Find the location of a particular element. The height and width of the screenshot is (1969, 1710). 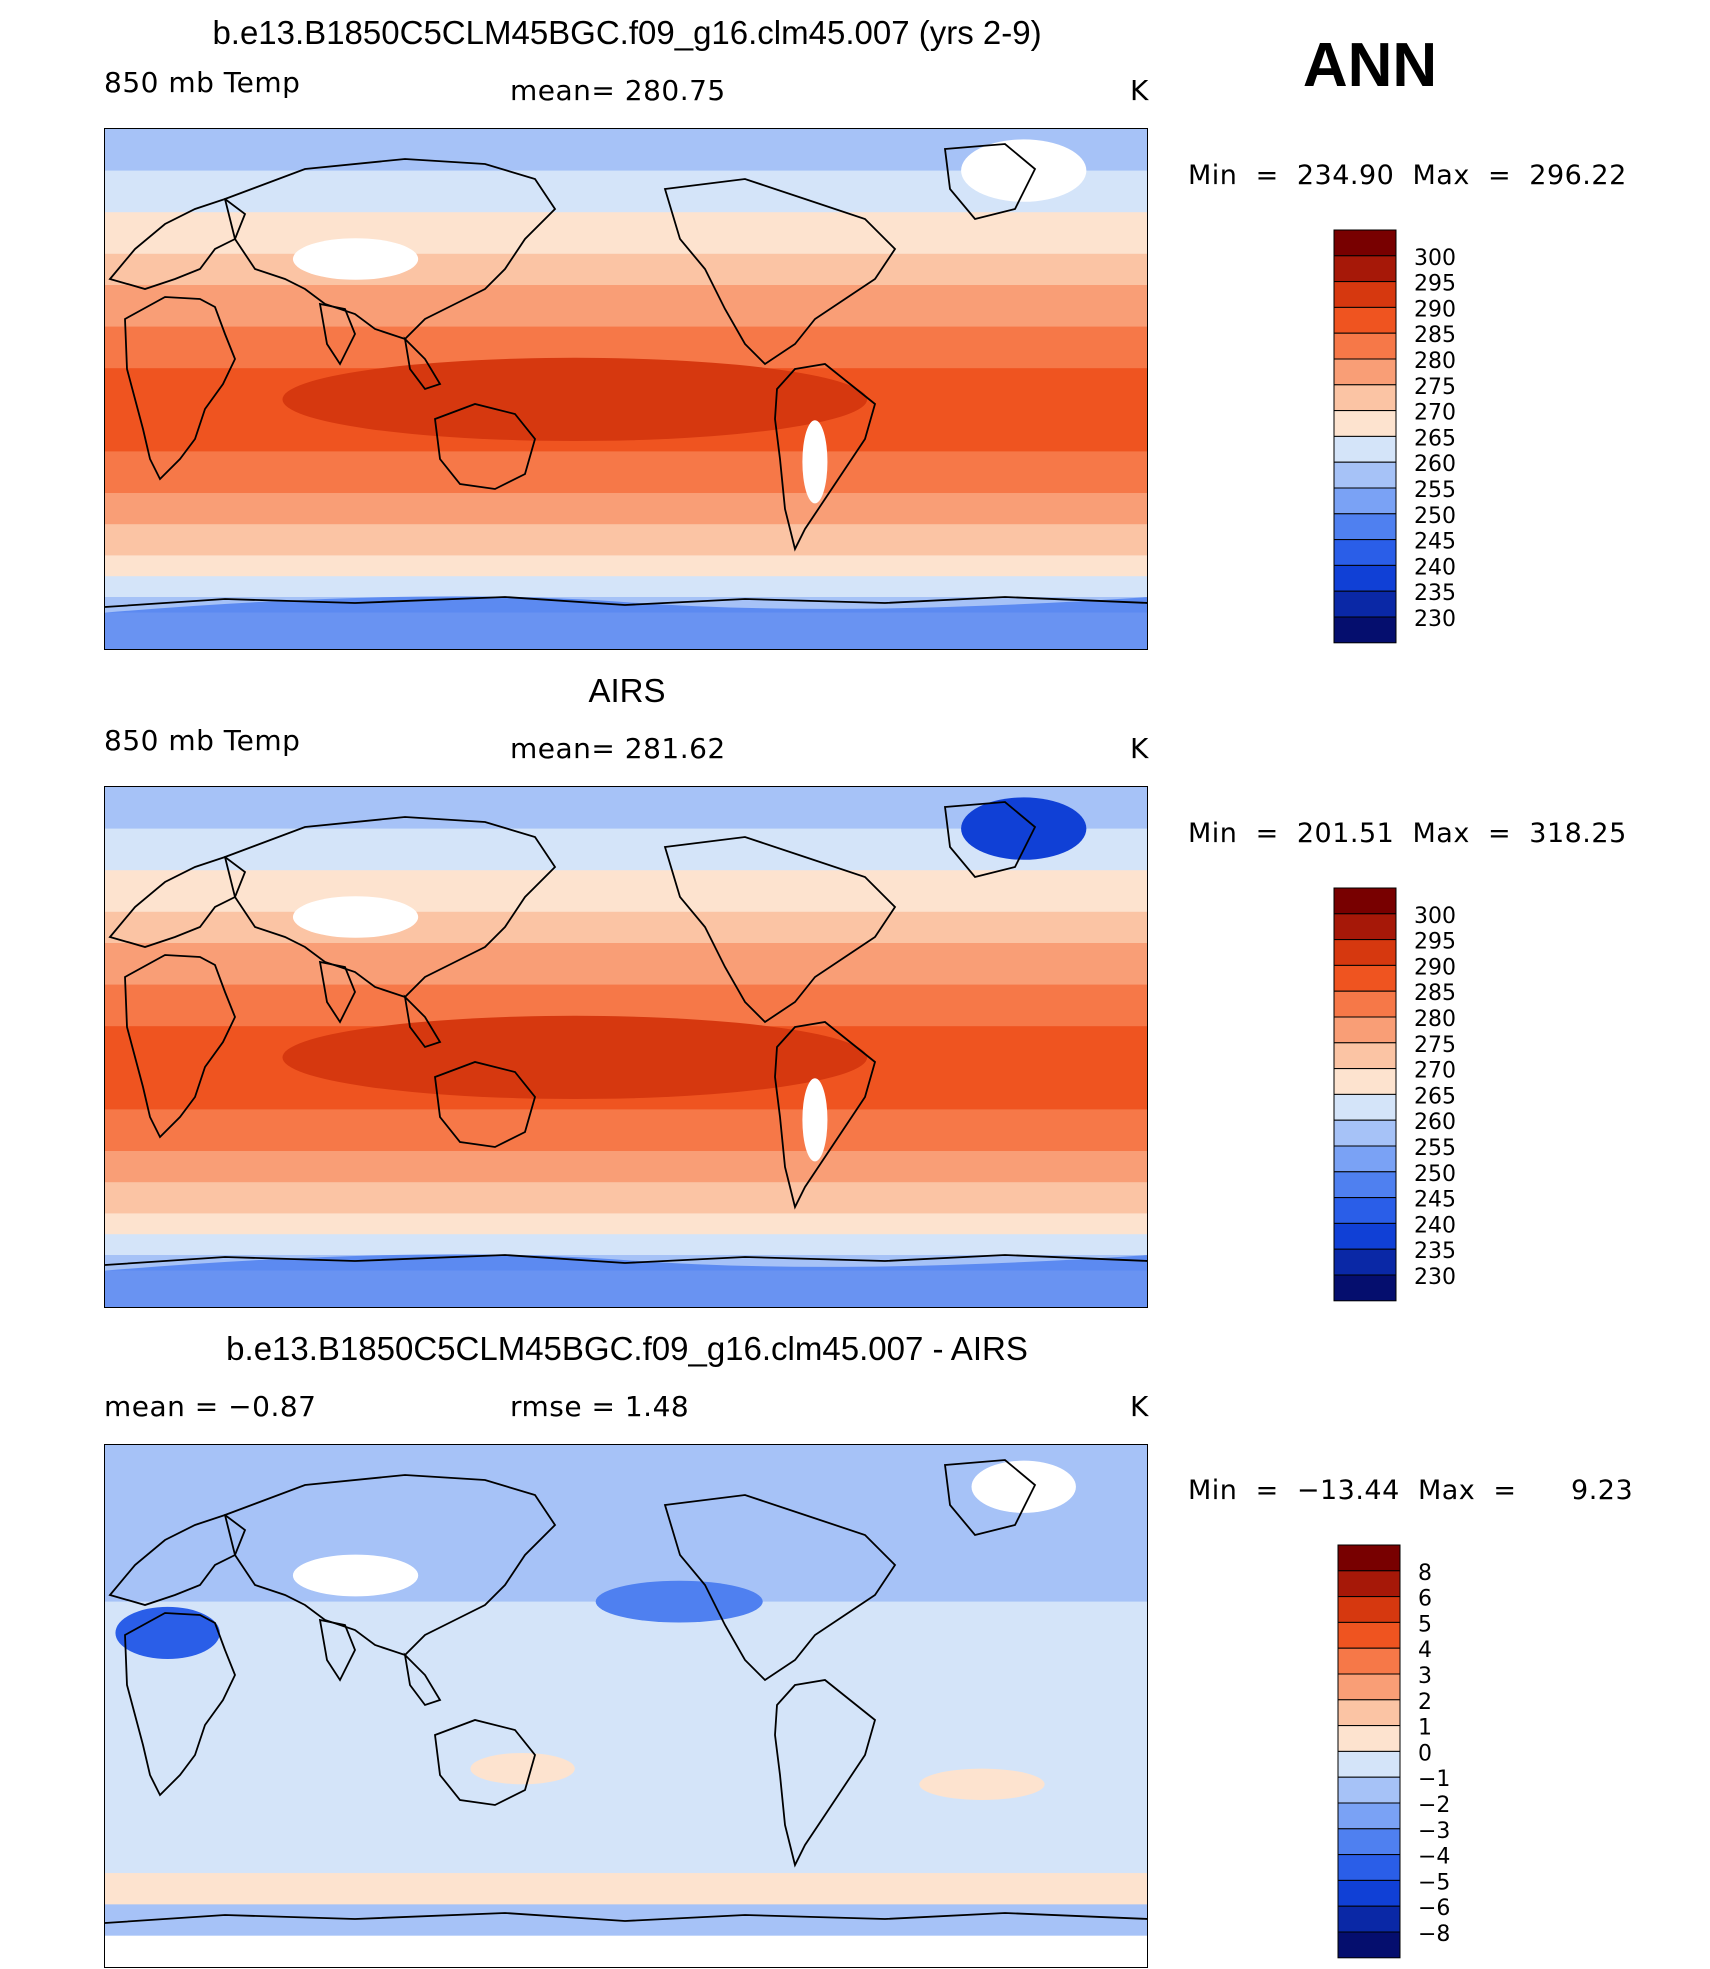

colorbar-tick-label: 3 is located at coordinates (1425, 1676).